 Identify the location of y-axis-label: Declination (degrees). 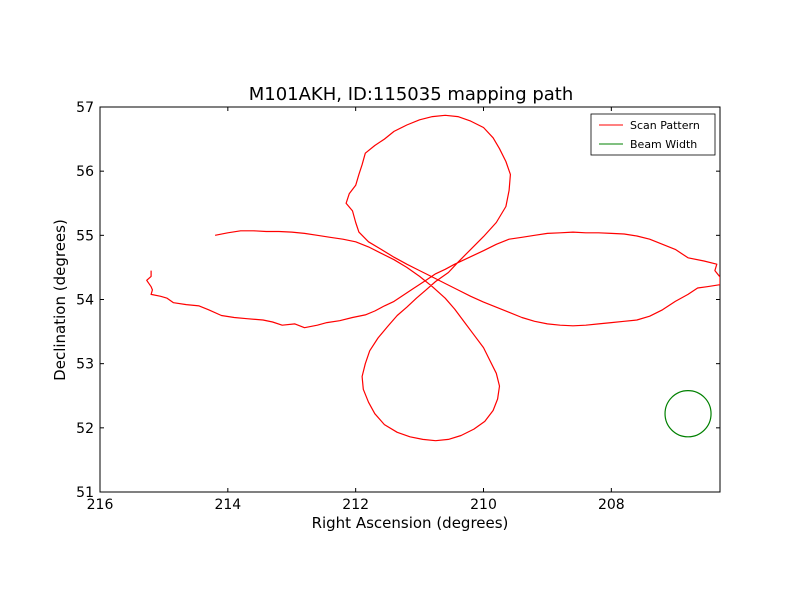
(60, 300).